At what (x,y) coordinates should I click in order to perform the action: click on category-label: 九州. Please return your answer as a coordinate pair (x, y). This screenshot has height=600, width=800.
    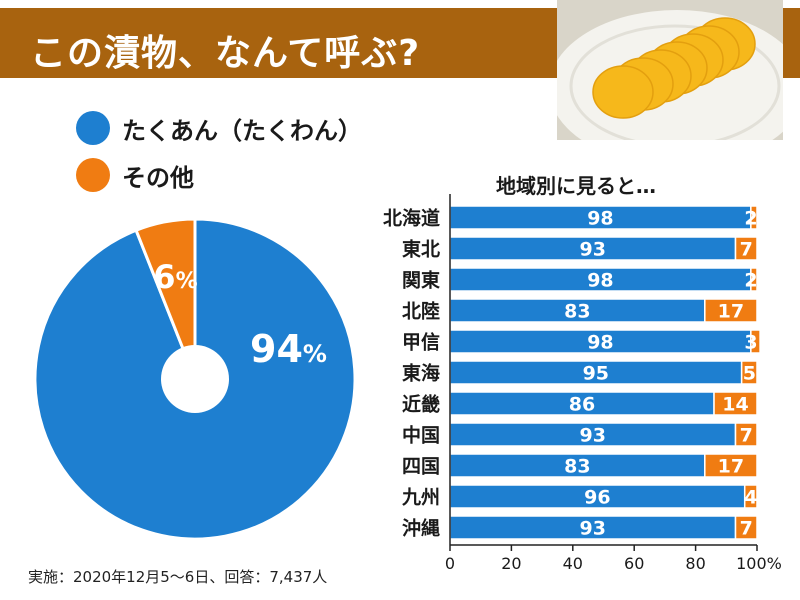
    Looking at the image, I should click on (420, 498).